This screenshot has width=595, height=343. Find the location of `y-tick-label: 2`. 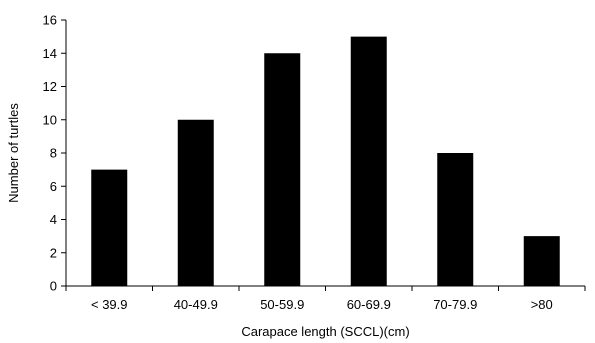

y-tick-label: 2 is located at coordinates (53, 252).